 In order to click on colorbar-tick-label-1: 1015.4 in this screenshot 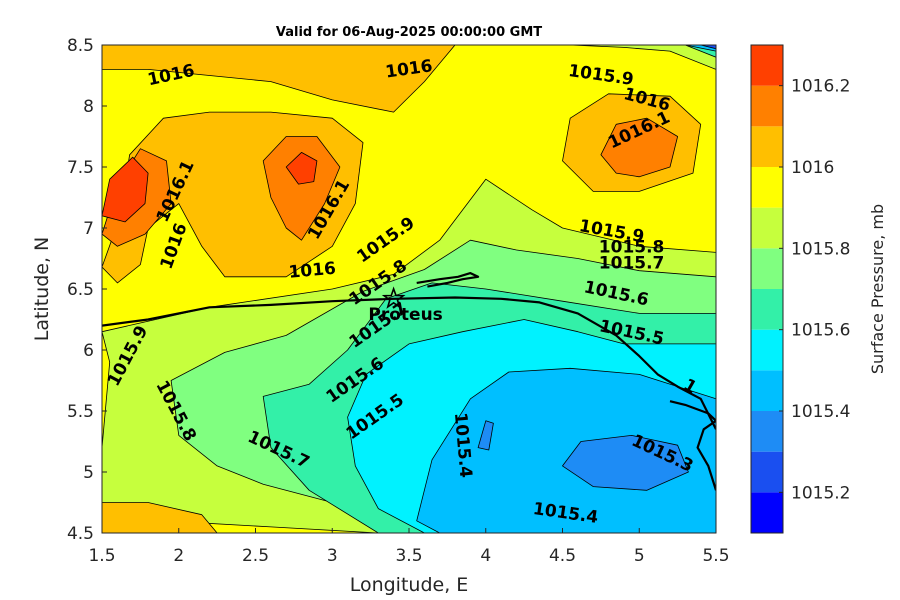, I will do `click(820, 412)`.